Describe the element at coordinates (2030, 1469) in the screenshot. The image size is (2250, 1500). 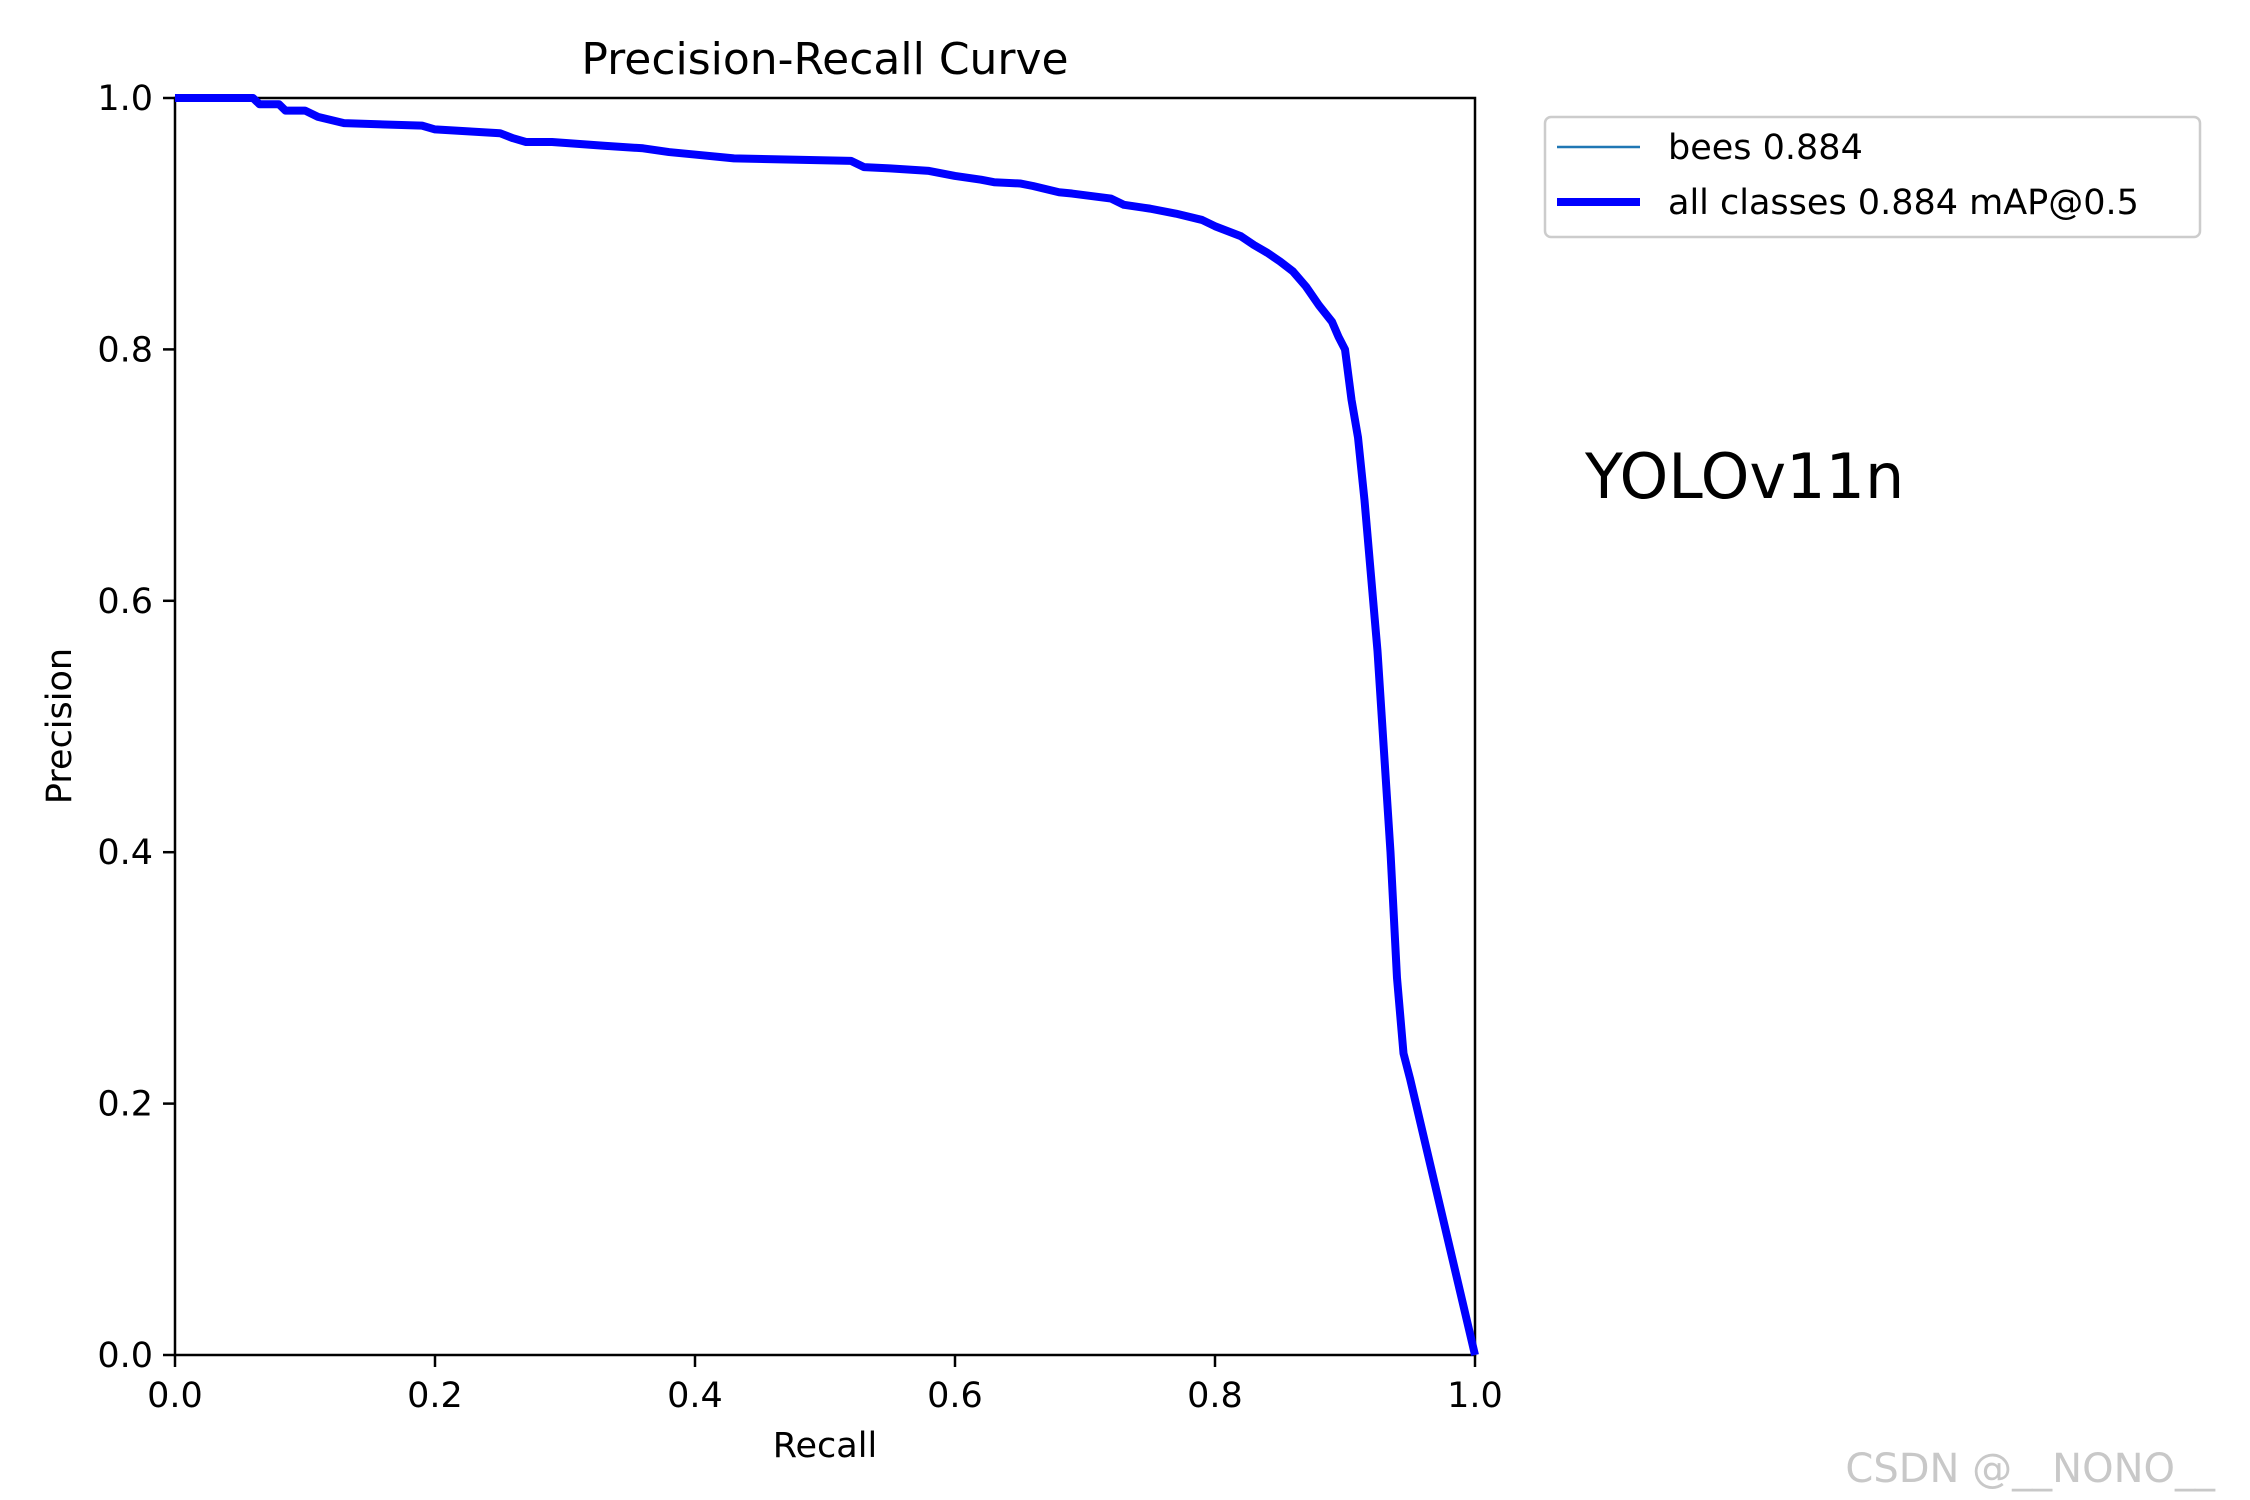
I see `watermark: CSDN @__NONO__` at that location.